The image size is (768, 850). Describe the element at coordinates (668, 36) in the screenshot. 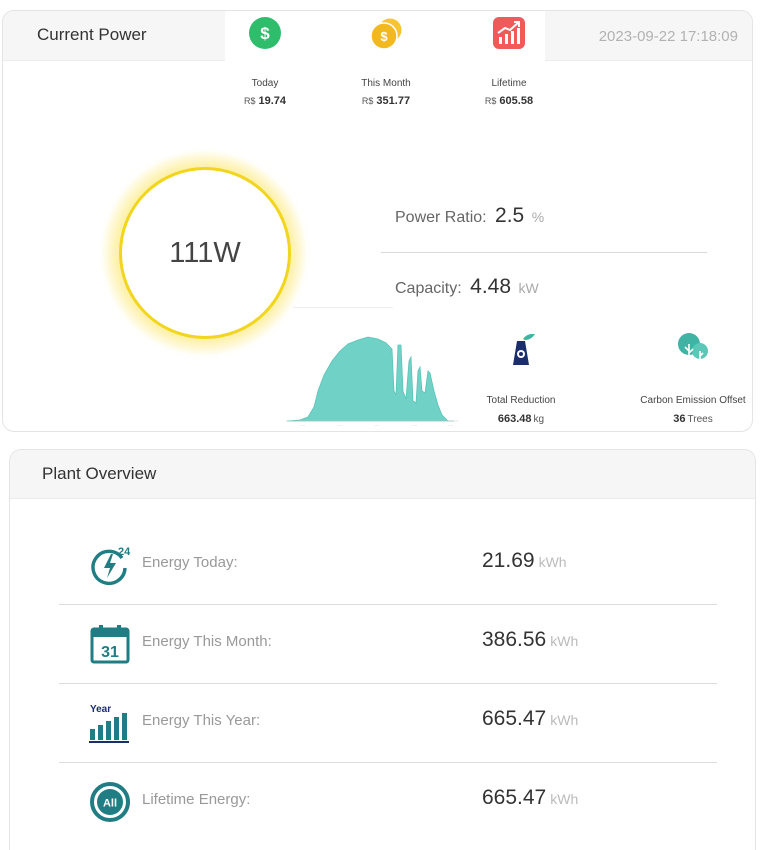

I see `current-power-timestamp: 2023-09-22 17:18:09` at that location.